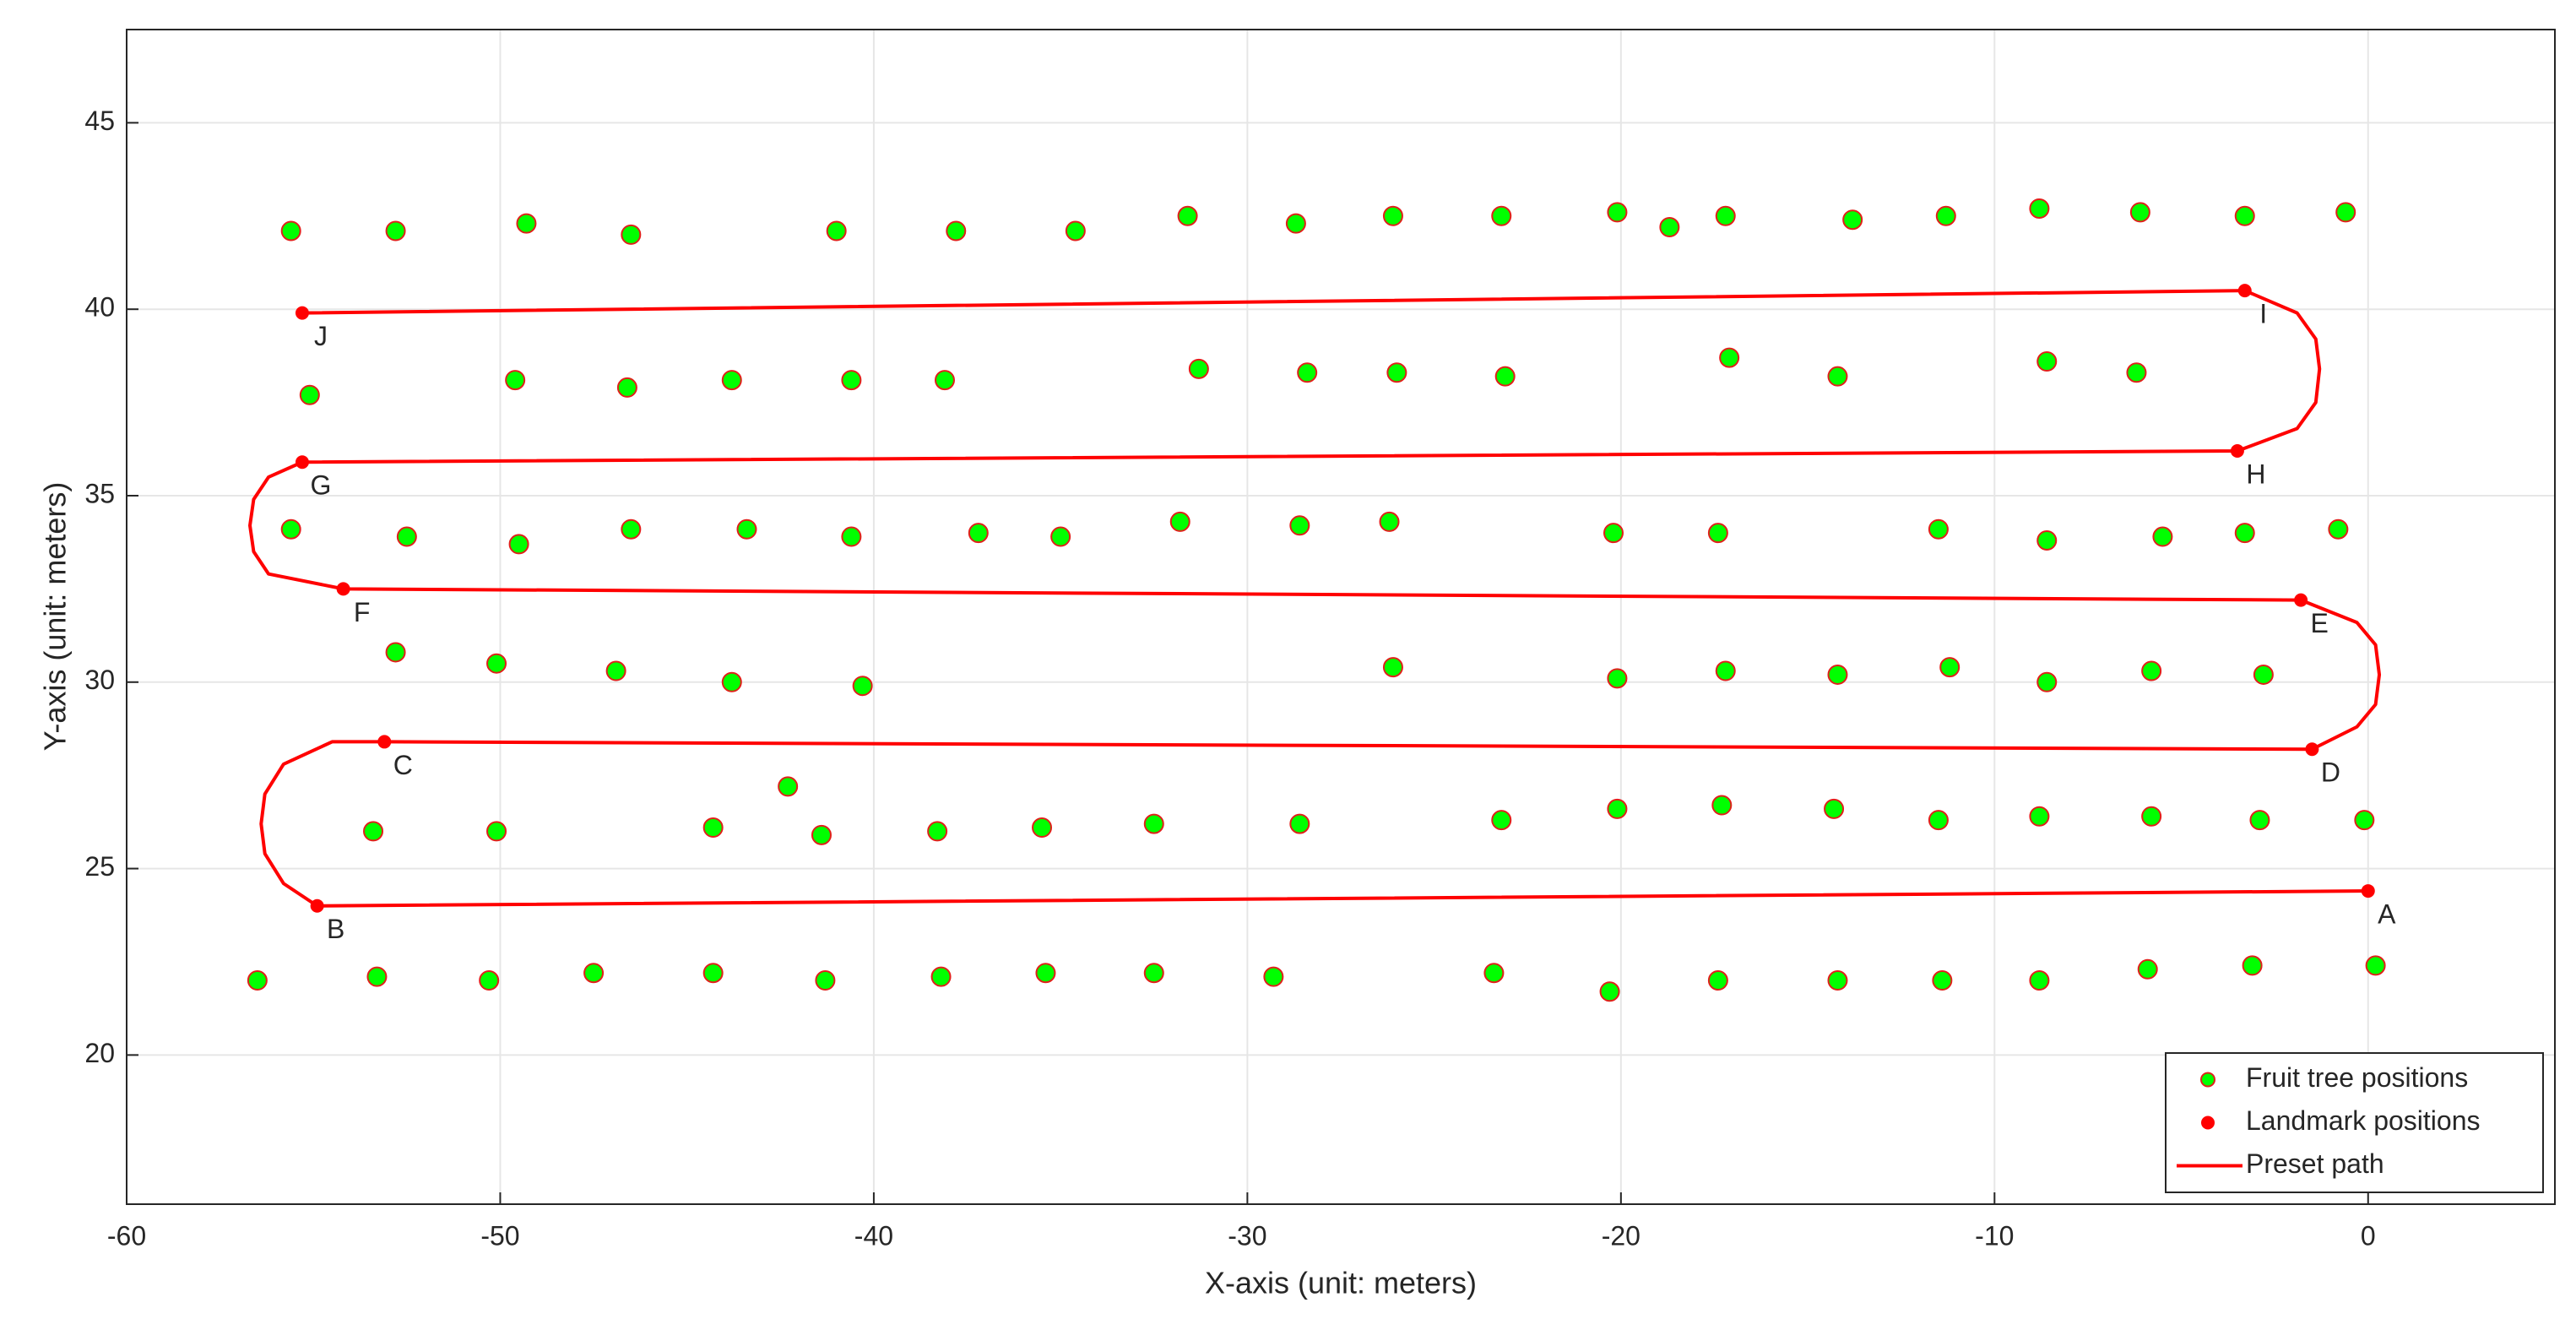 This screenshot has height=1330, width=2576. I want to click on point-label: H, so click(2255, 474).